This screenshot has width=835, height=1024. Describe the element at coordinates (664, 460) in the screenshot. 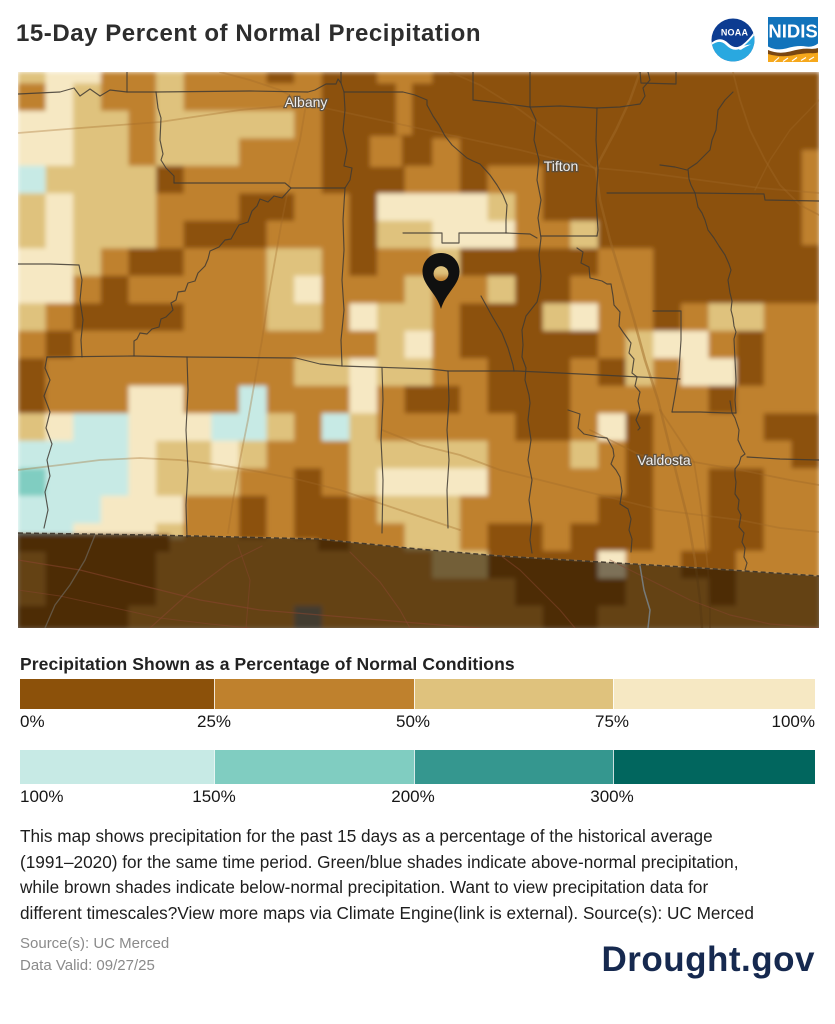

I see `svg-text: Valdosta` at that location.